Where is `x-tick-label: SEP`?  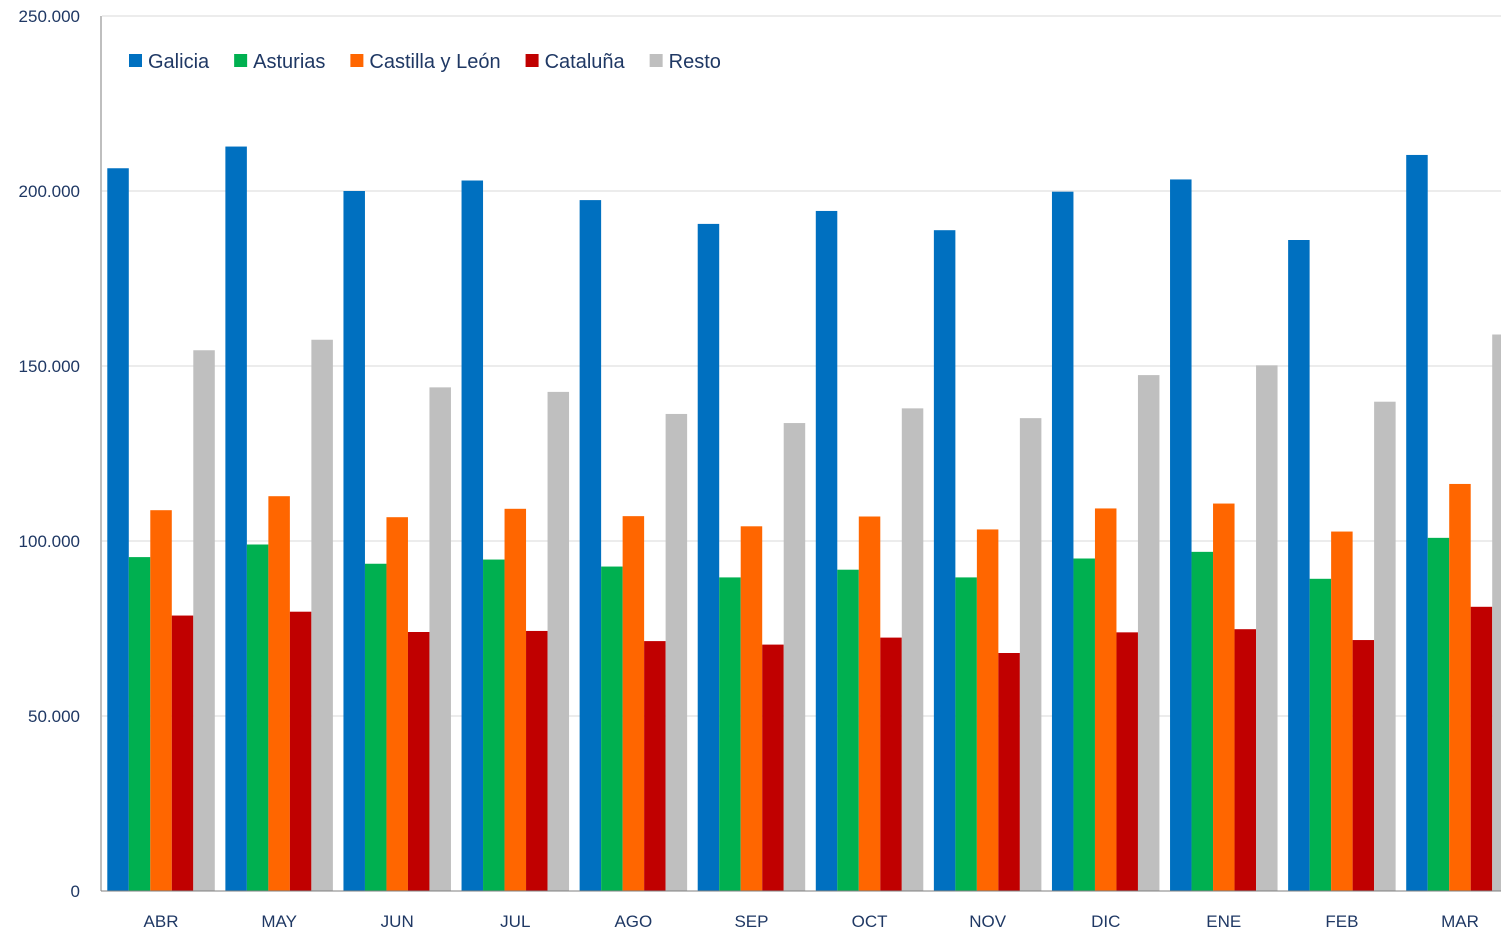 x-tick-label: SEP is located at coordinates (751, 921).